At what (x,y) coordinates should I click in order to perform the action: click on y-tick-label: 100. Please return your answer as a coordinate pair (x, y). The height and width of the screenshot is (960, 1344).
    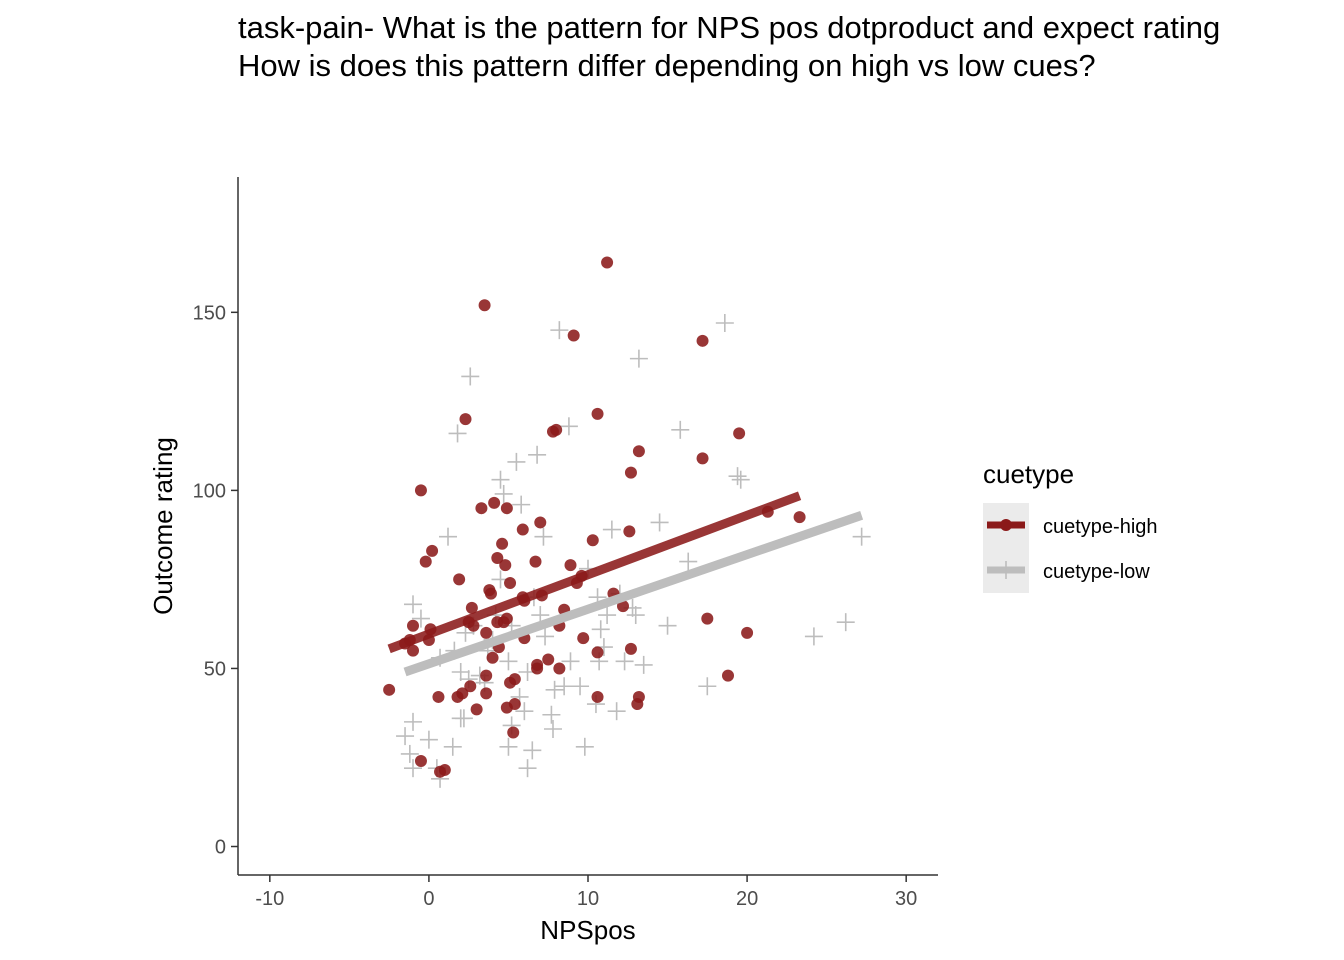
    Looking at the image, I should click on (209, 491).